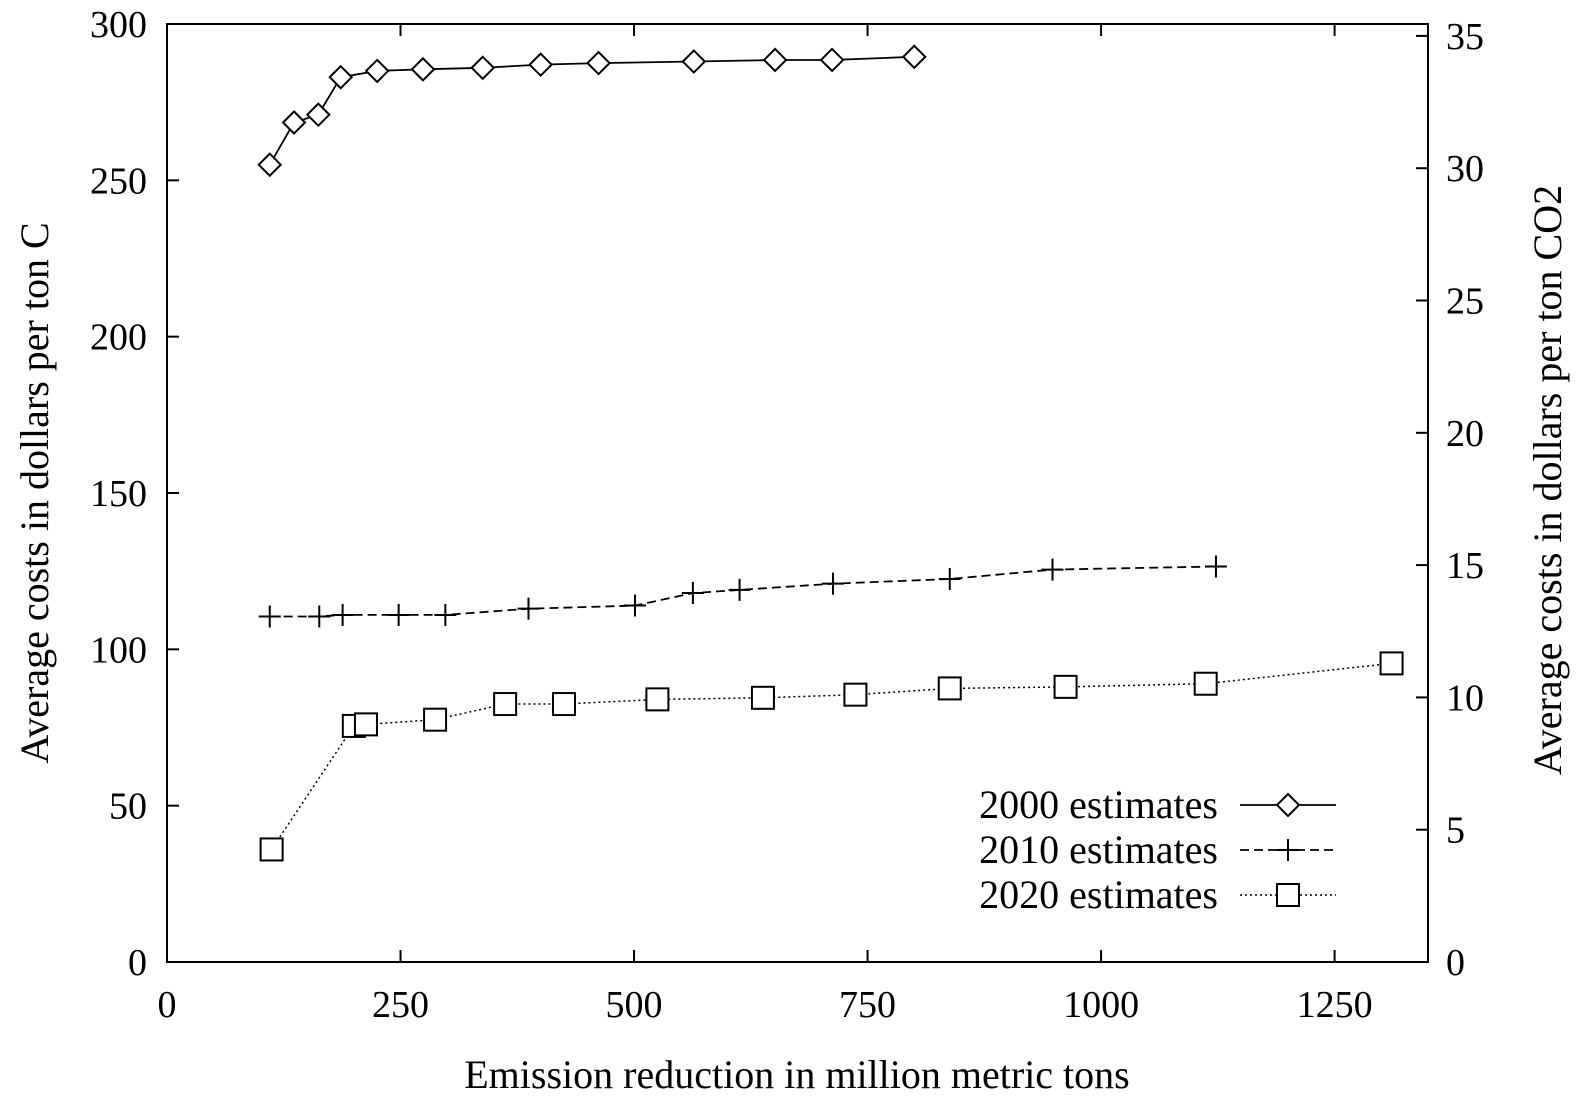 This screenshot has height=1112, width=1595. What do you see at coordinates (1465, 169) in the screenshot?
I see `y2-tick-label: 30` at bounding box center [1465, 169].